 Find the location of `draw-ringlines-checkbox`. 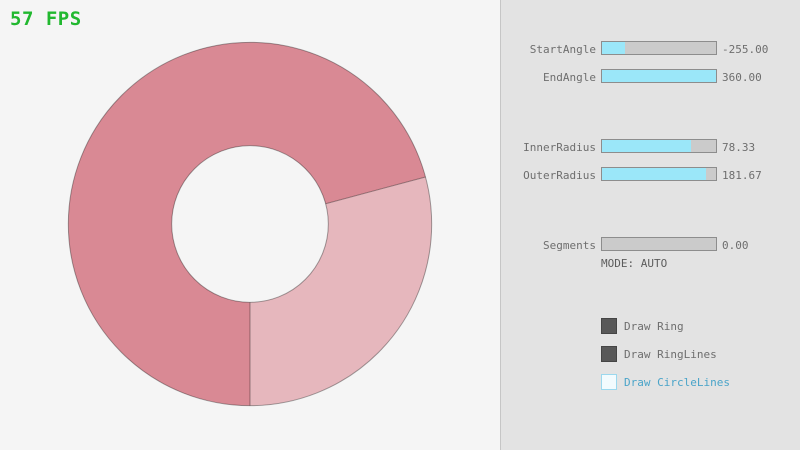

draw-ringlines-checkbox is located at coordinates (609, 354).